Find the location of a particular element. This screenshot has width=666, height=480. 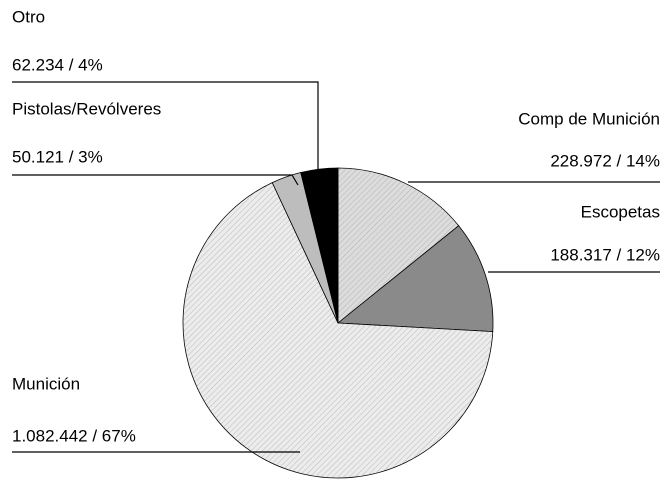

slice-value-label: 62.234 / 4% is located at coordinates (57, 64).